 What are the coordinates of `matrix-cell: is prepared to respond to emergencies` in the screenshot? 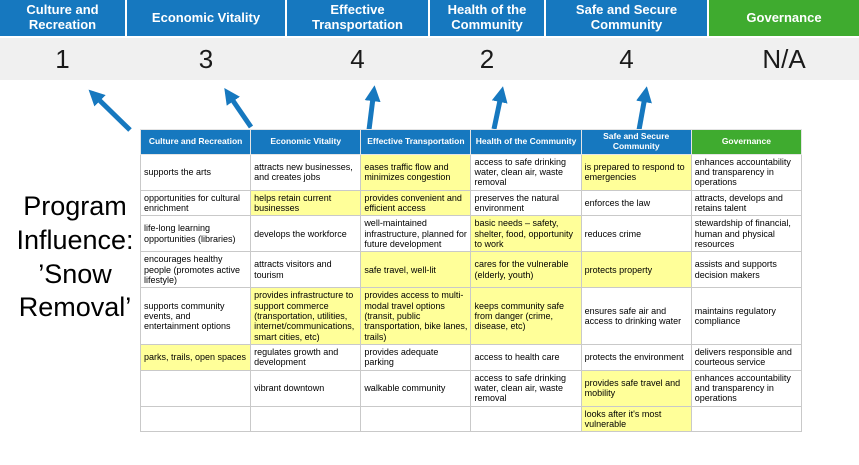 It's located at (636, 172).